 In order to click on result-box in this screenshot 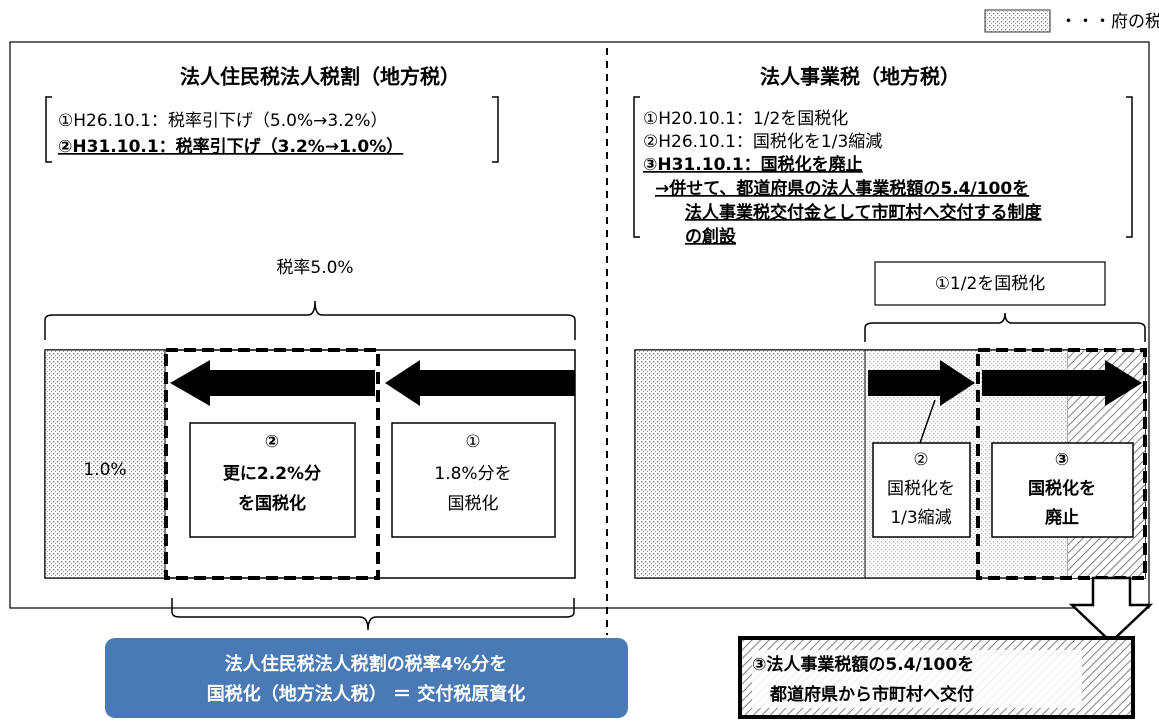, I will do `click(366, 678)`.